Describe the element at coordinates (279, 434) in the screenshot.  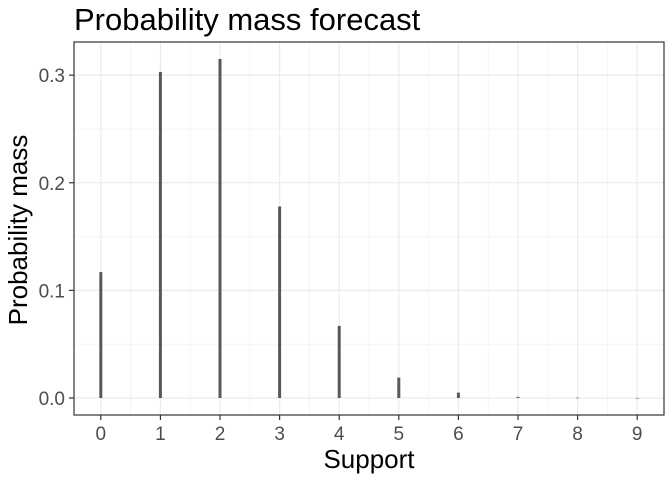
I see `x-tick-label: 3` at that location.